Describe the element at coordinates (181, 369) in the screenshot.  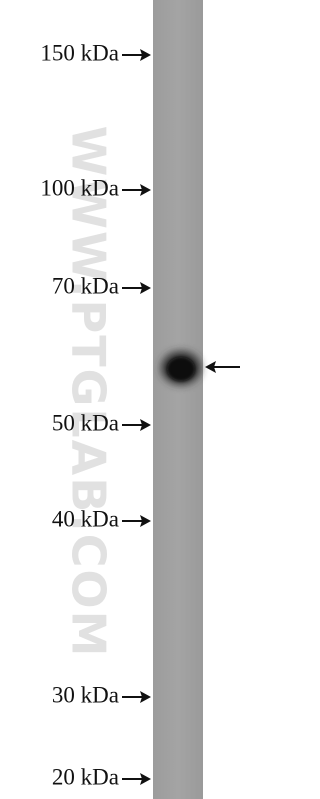
I see `band` at that location.